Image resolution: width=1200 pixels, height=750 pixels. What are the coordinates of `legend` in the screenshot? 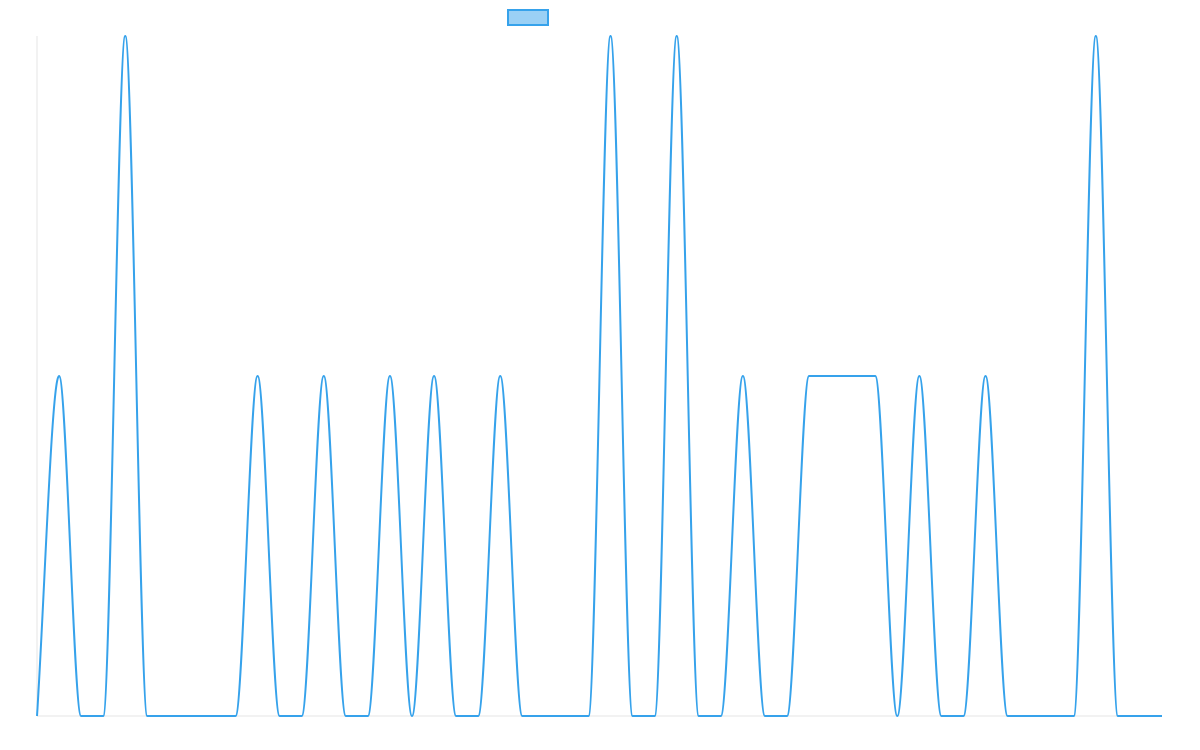 It's located at (528, 17).